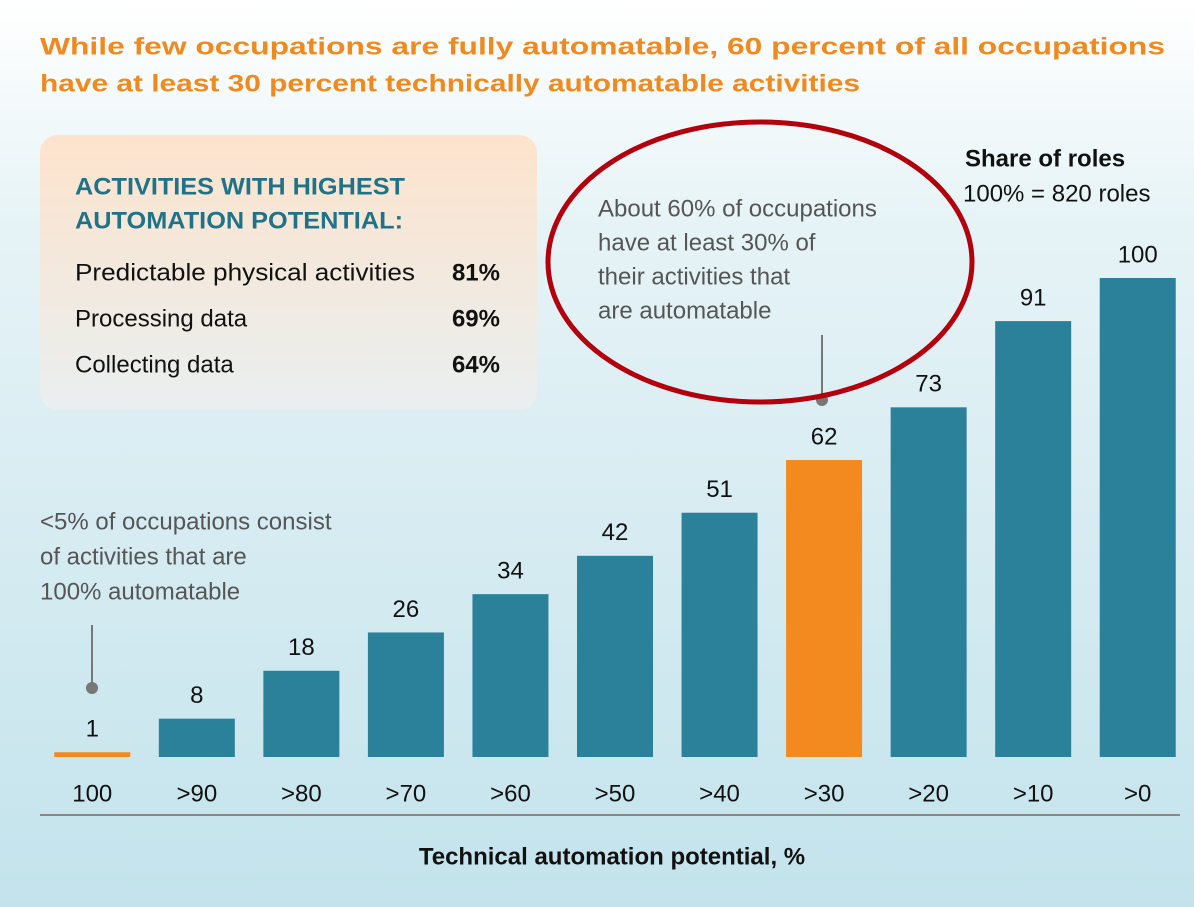 The width and height of the screenshot is (1194, 907). I want to click on x-tick-label: >90, so click(196, 793).